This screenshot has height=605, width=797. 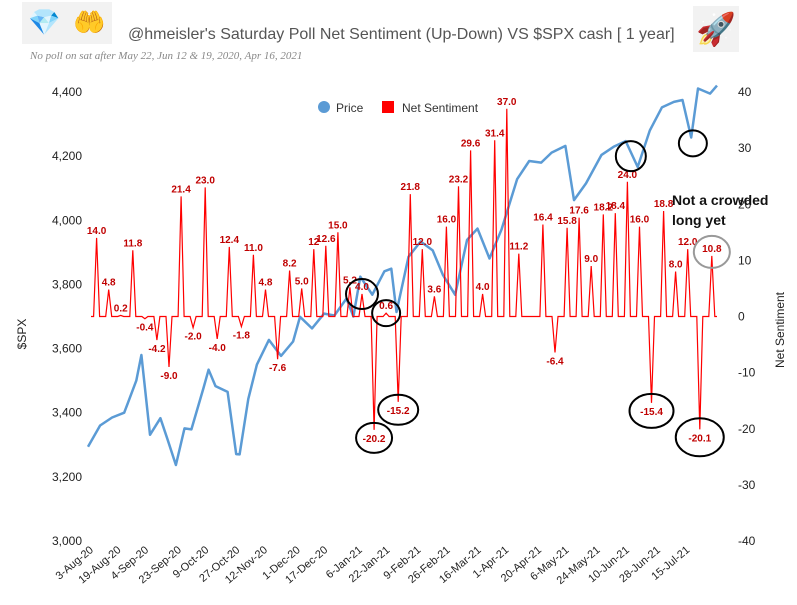 I want to click on right-tick-label: -20, so click(x=747, y=429).